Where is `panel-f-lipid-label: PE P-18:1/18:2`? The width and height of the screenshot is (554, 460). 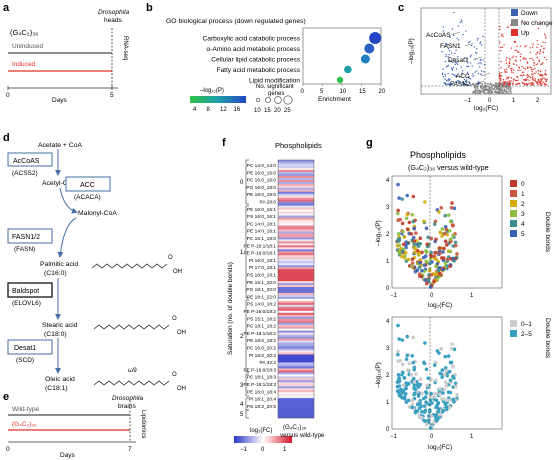 panel-f-lipid-label: PE P-18:1/18:2 is located at coordinates (259, 334).